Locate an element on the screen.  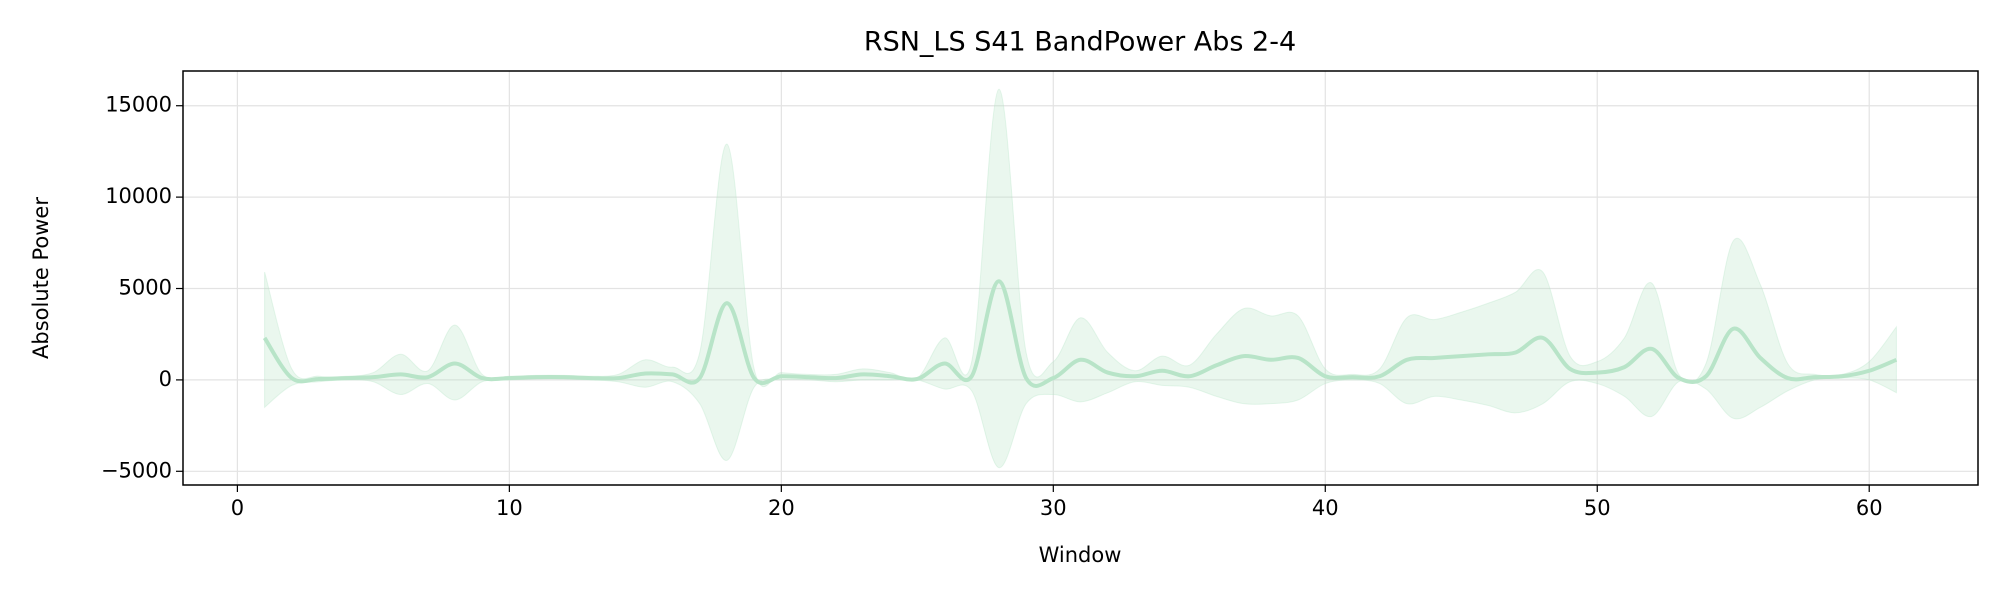
chart-title: RSN_LS S41 BandPower Abs 2-4 is located at coordinates (1080, 42).